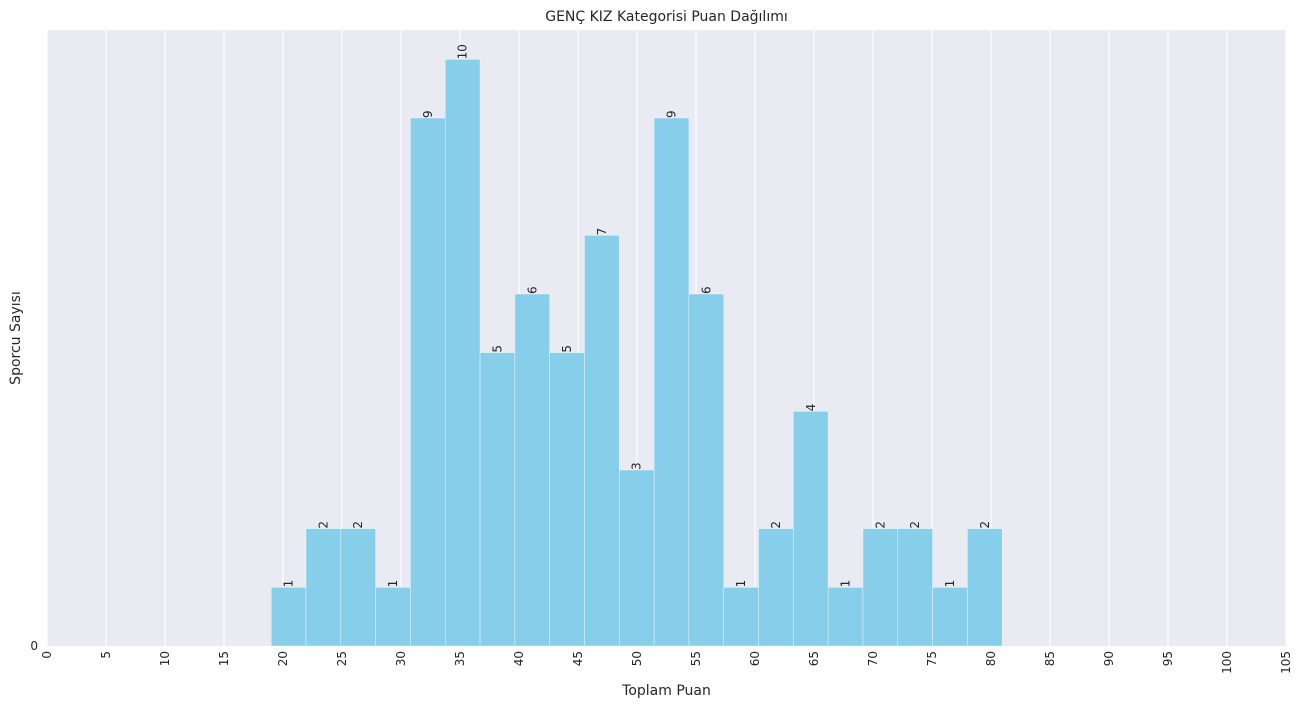  Describe the element at coordinates (1286, 662) in the screenshot. I see `x-tick-label: 105` at that location.